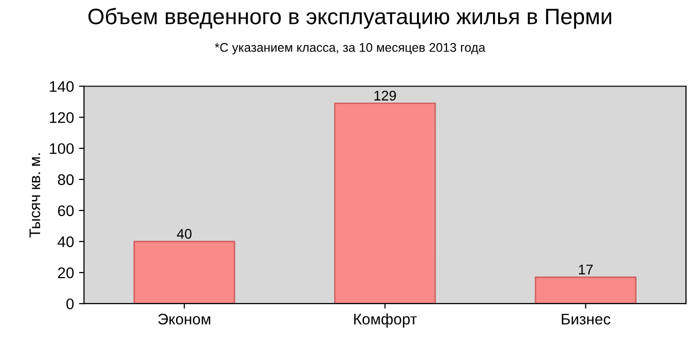  I want to click on y-tick-label: 100, so click(62, 148).